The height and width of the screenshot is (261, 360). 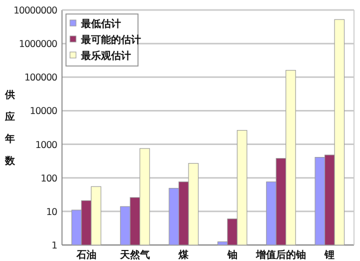 What do you see at coordinates (52, 212) in the screenshot?
I see `y-tick-label: 10` at bounding box center [52, 212].